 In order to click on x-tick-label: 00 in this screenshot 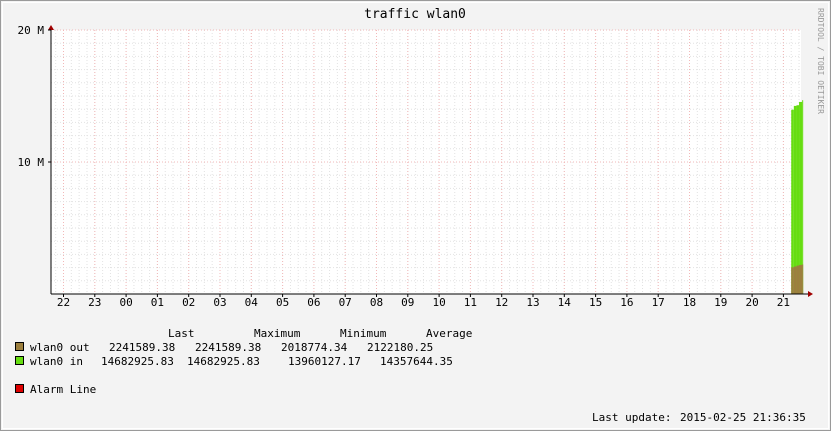, I will do `click(125, 302)`.